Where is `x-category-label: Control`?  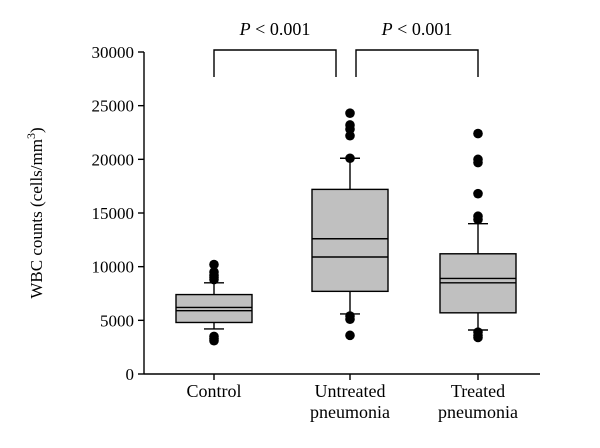
x-category-label: Control is located at coordinates (213, 391).